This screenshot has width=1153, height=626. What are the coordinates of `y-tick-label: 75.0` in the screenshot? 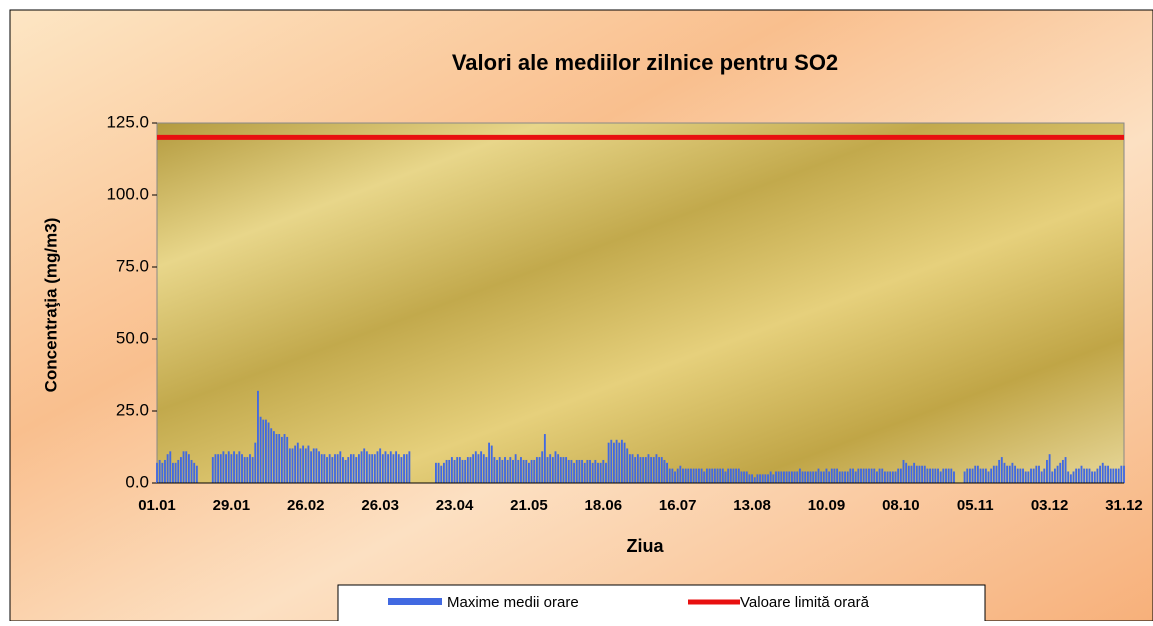 It's located at (132, 265).